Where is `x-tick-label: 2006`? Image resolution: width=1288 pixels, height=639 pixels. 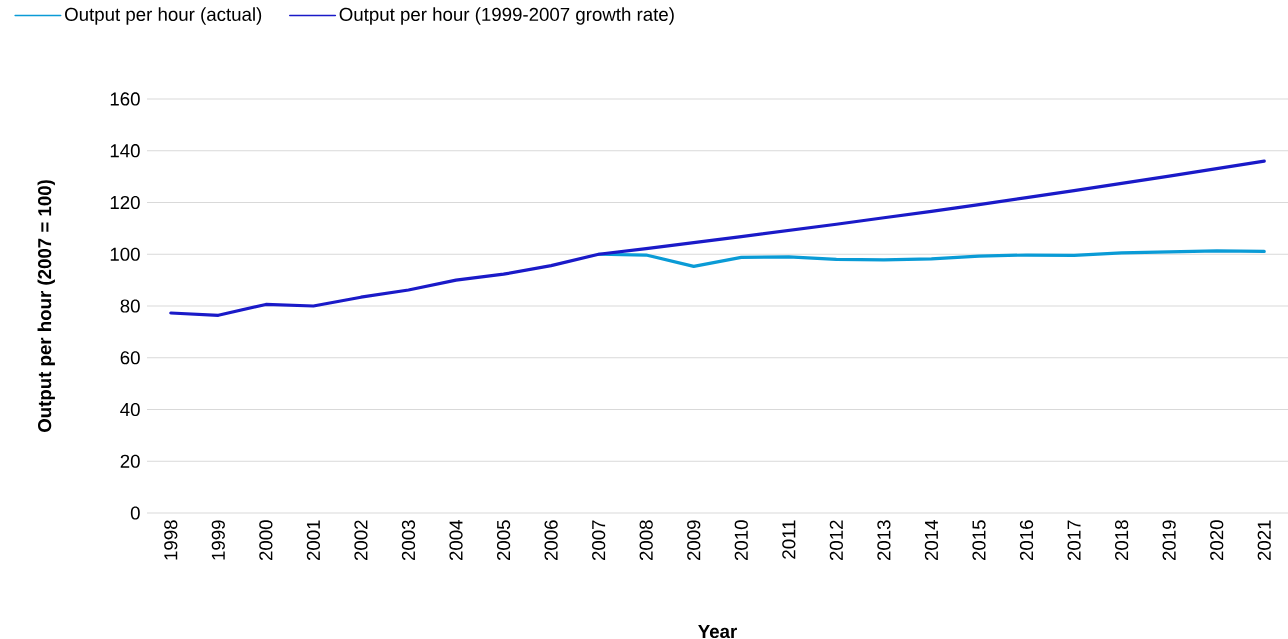
x-tick-label: 2006 is located at coordinates (551, 540).